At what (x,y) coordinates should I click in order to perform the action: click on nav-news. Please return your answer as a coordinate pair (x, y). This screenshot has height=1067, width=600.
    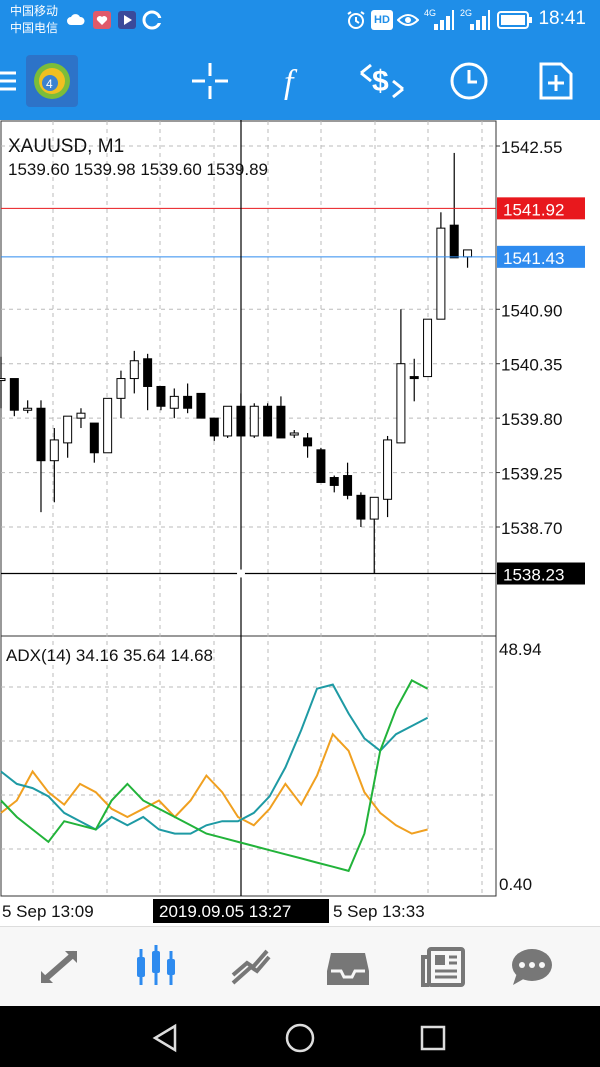
    Looking at the image, I should click on (444, 967).